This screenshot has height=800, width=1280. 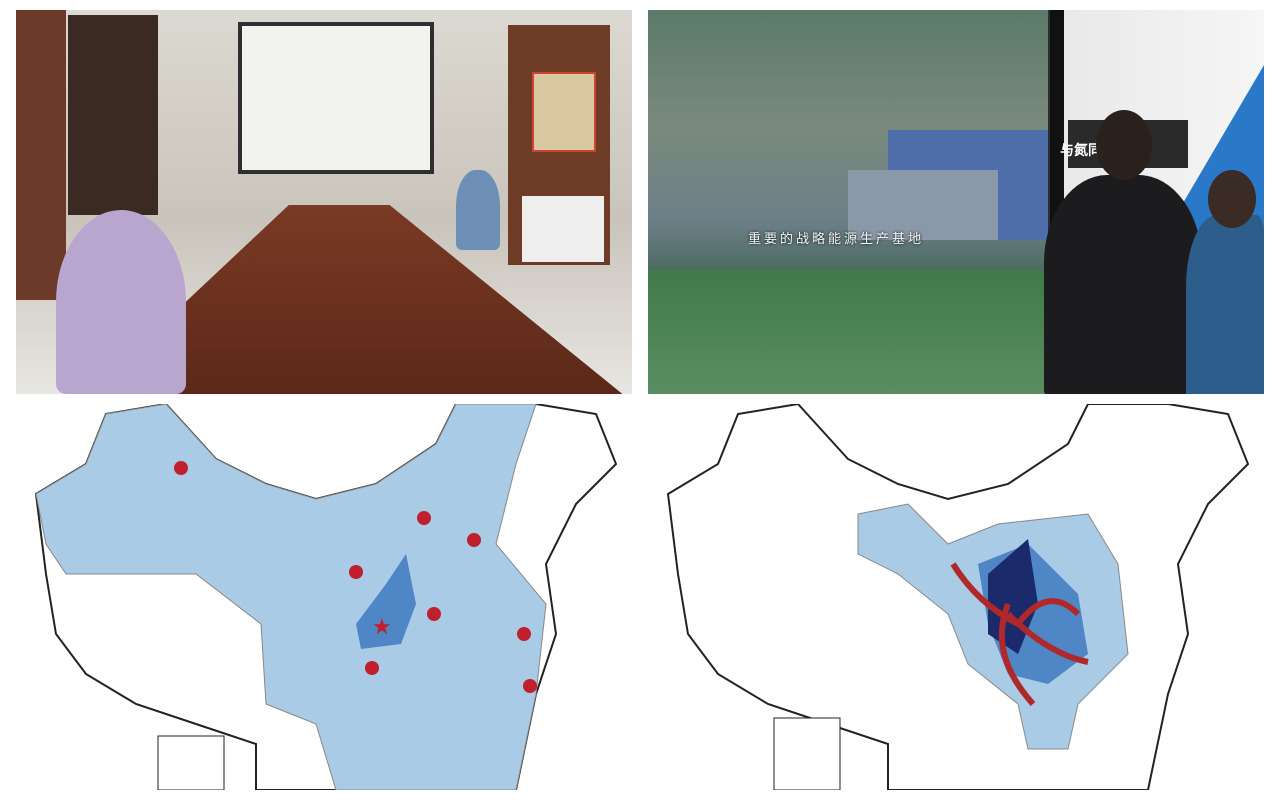 What do you see at coordinates (564, 112) in the screenshot?
I see `notice-board` at bounding box center [564, 112].